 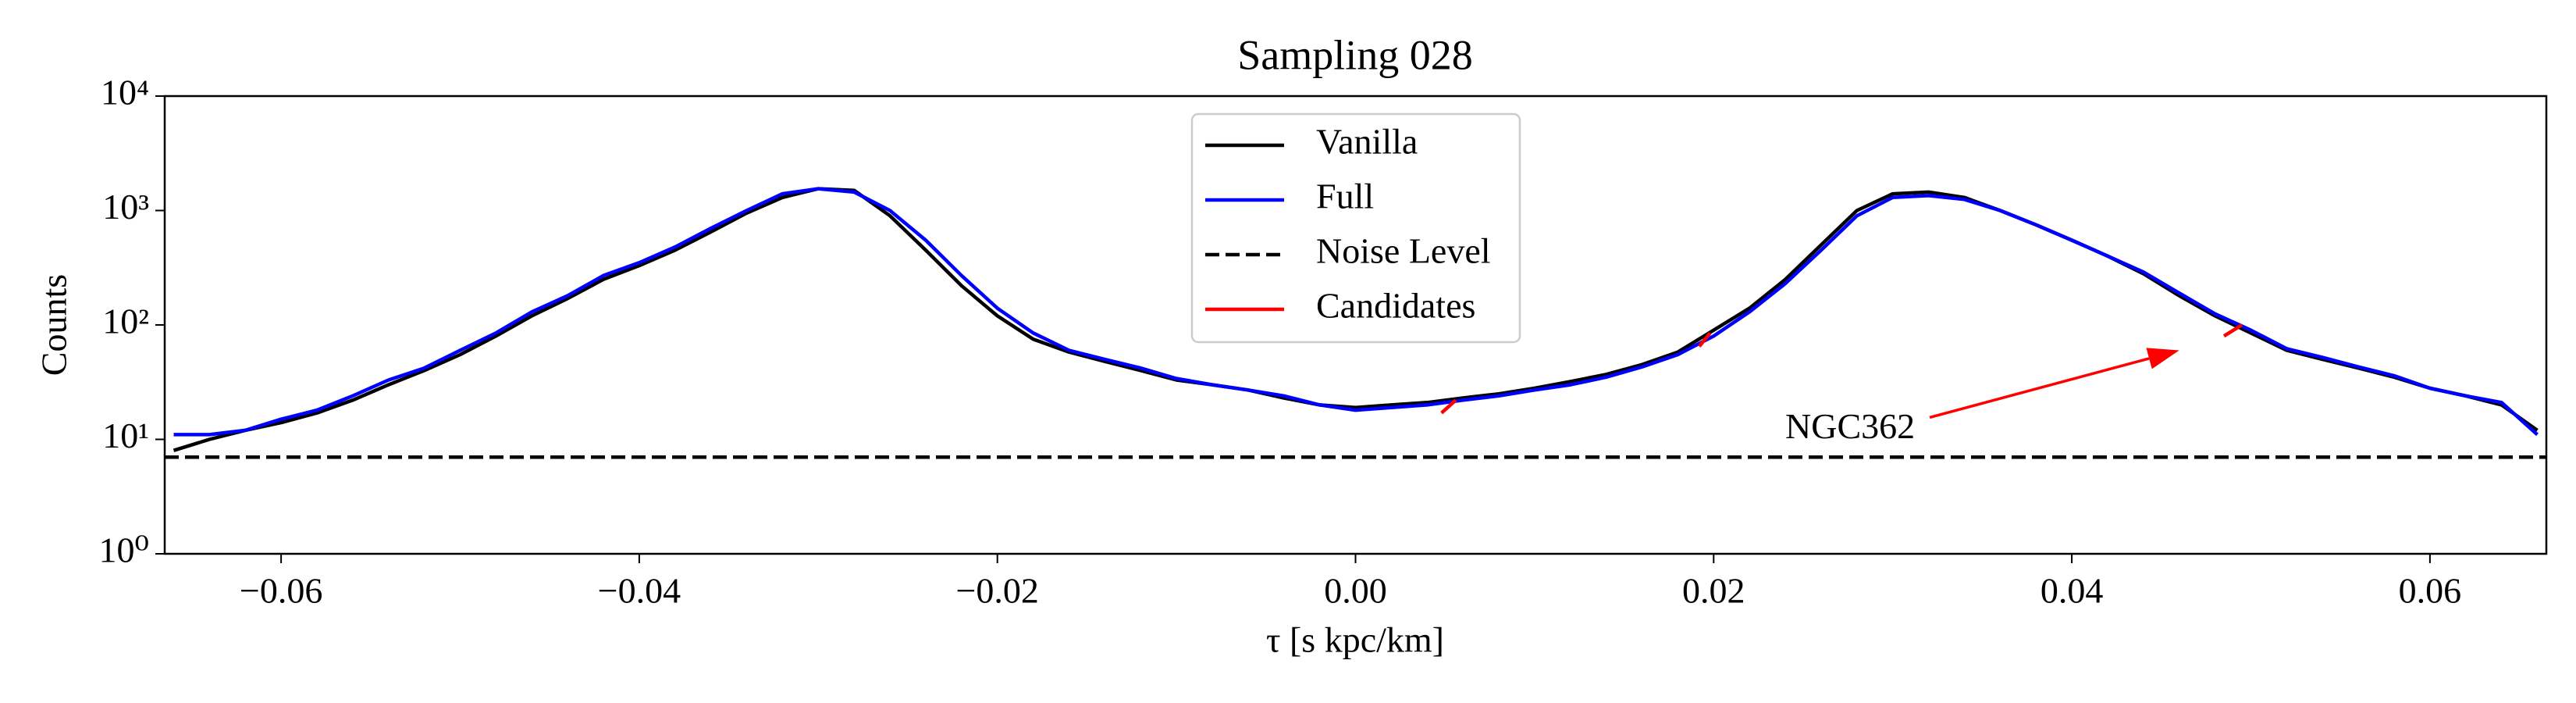 What do you see at coordinates (1355, 228) in the screenshot?
I see `legend-box` at bounding box center [1355, 228].